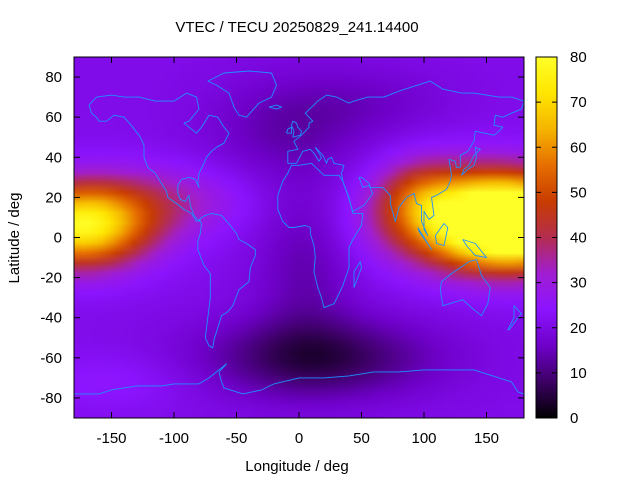  Describe the element at coordinates (361, 438) in the screenshot. I see `x-tick-label: 50` at that location.